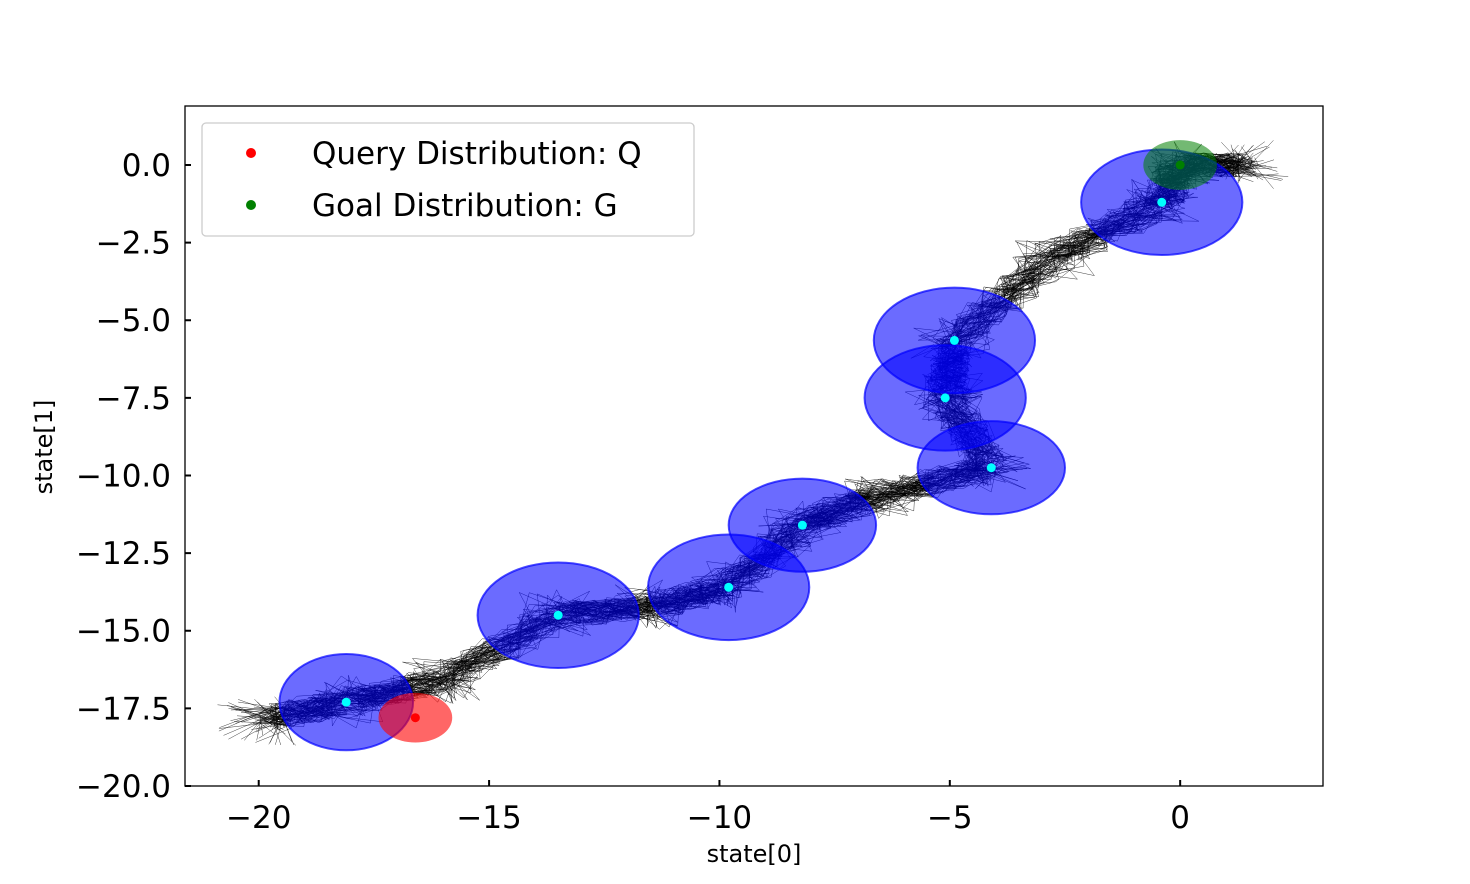  I want to click on x-axis: −20 −15 −10 −5 0, so click(708, 808).